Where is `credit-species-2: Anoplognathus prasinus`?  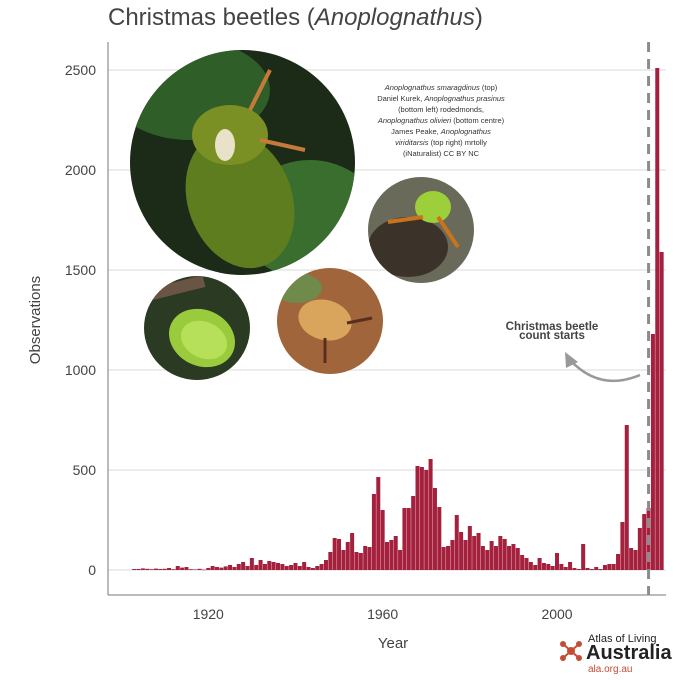
credit-species-2: Anoplognathus prasinus is located at coordinates (464, 98).